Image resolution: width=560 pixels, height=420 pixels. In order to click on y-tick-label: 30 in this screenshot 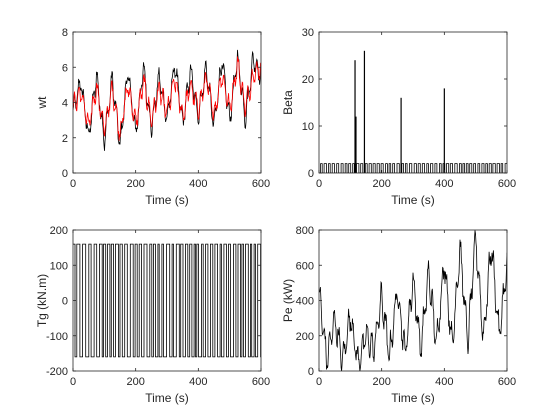, I will do `click(308, 33)`.